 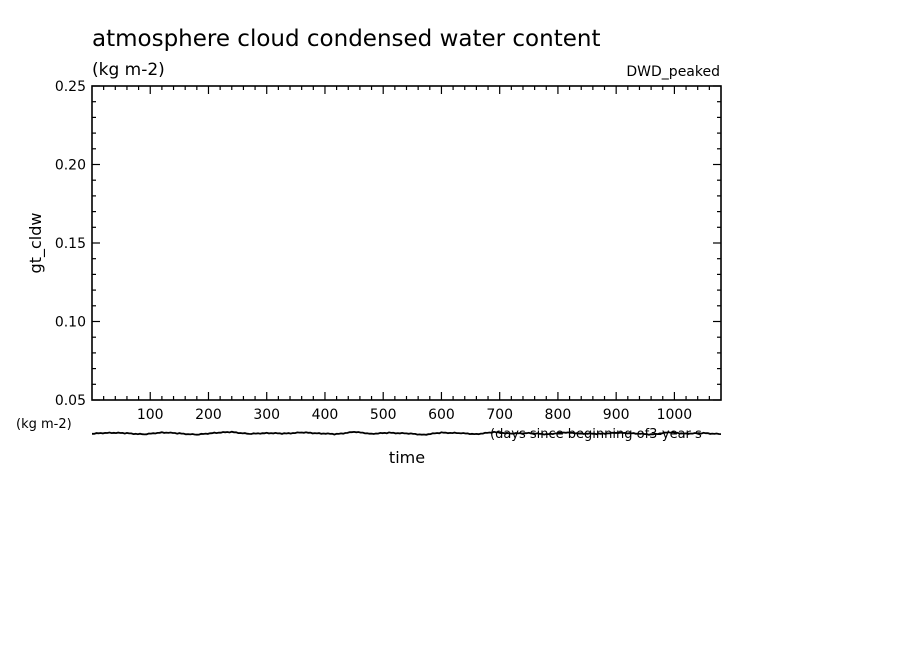 What do you see at coordinates (383, 415) in the screenshot?
I see `x-tick-label: 500` at bounding box center [383, 415].